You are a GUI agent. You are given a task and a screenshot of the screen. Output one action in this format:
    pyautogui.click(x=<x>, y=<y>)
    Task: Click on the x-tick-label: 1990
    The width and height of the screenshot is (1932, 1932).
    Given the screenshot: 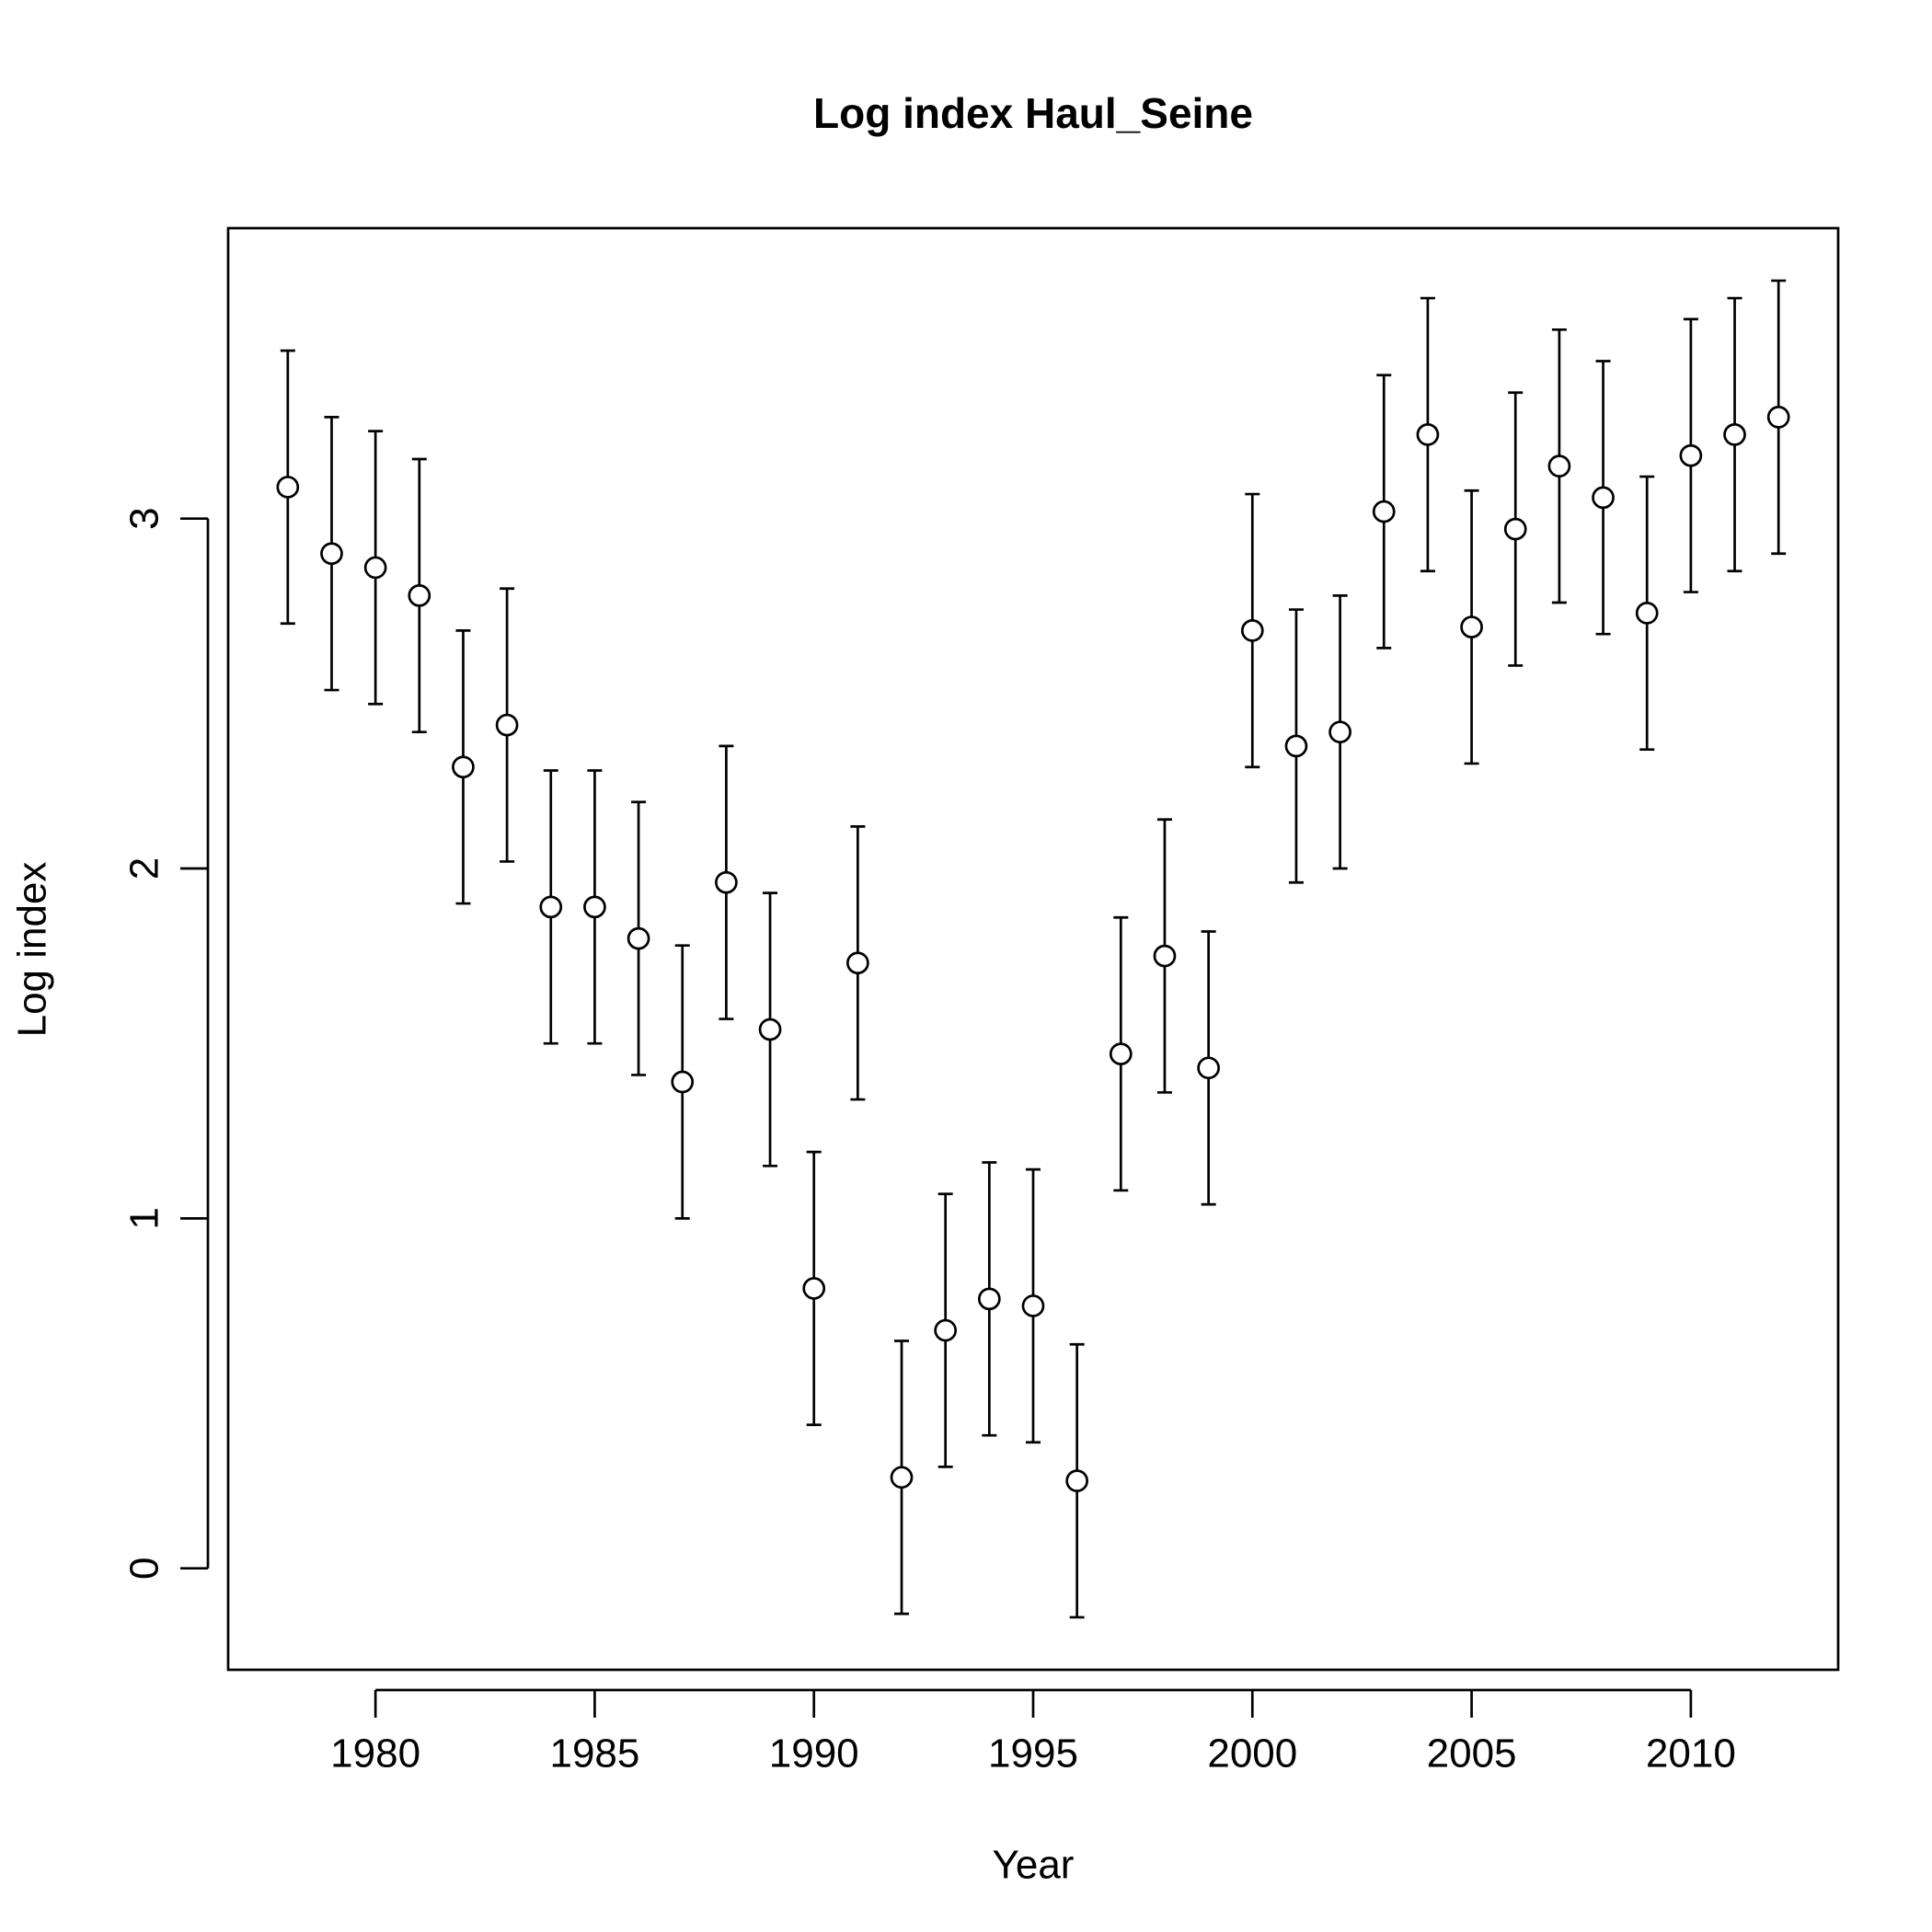 What is the action you would take?
    pyautogui.click(x=814, y=1754)
    